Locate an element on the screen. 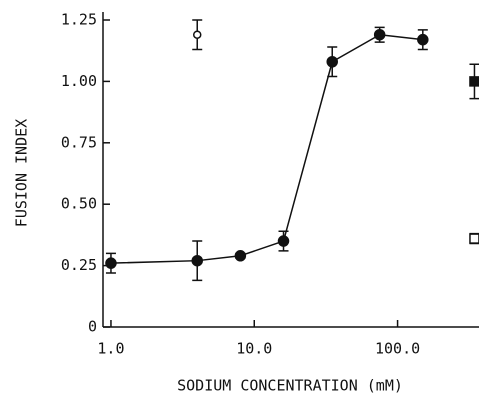 This screenshot has width=479, height=400. y-tick-label: 0 is located at coordinates (92, 327).